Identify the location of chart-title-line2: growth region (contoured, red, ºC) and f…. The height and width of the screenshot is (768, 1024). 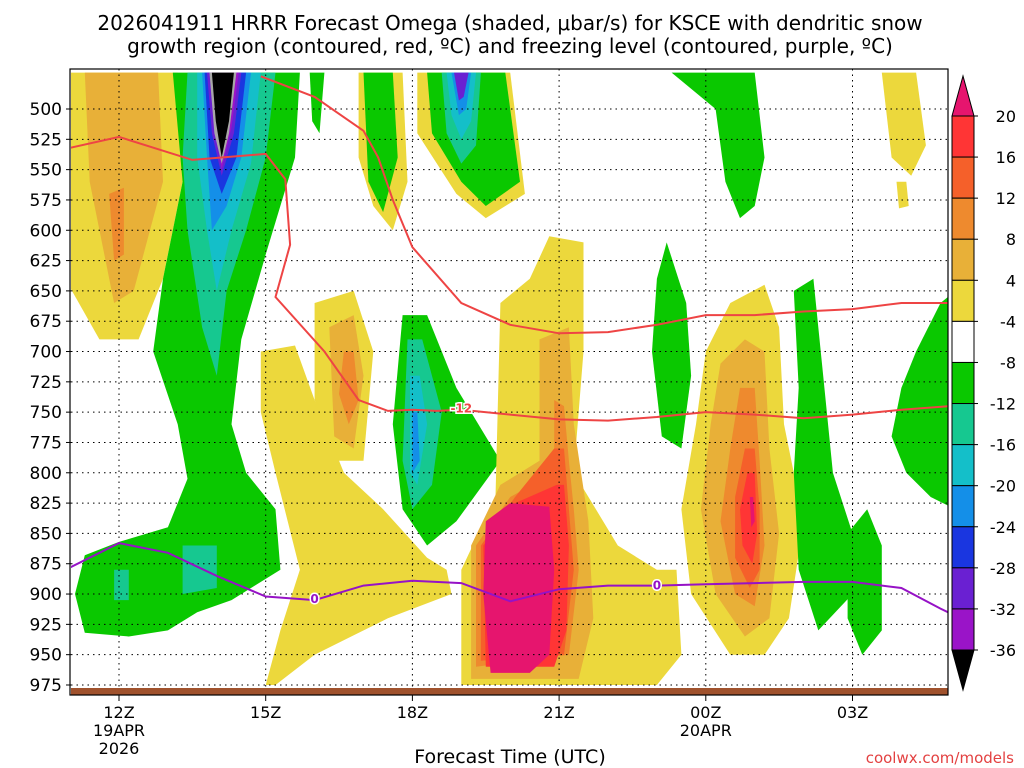
(510, 46).